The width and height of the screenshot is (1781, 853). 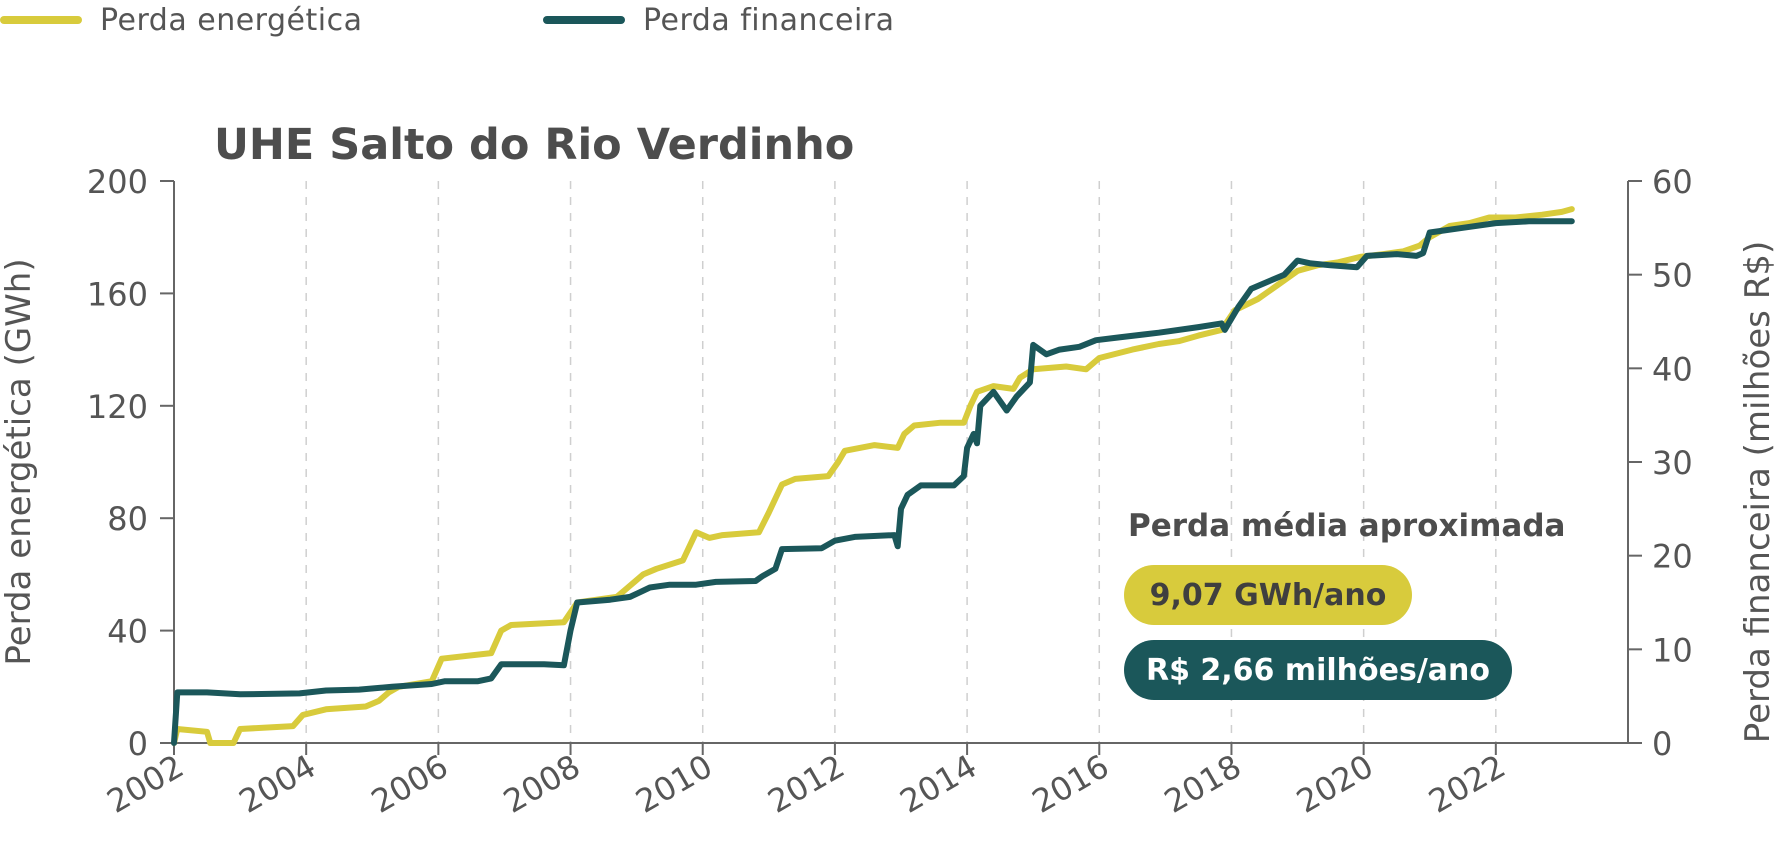 What do you see at coordinates (1672, 650) in the screenshot?
I see `y-right-tick-label: 10` at bounding box center [1672, 650].